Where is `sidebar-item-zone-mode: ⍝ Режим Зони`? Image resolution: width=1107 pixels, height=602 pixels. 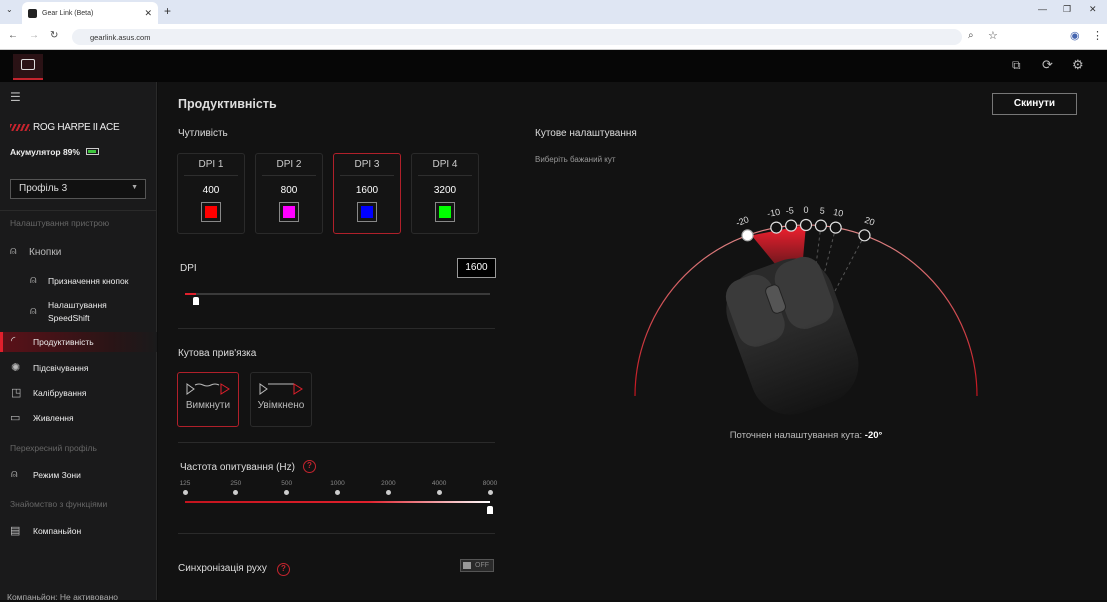 sidebar-item-zone-mode: ⍝ Режим Зони is located at coordinates (78, 475).